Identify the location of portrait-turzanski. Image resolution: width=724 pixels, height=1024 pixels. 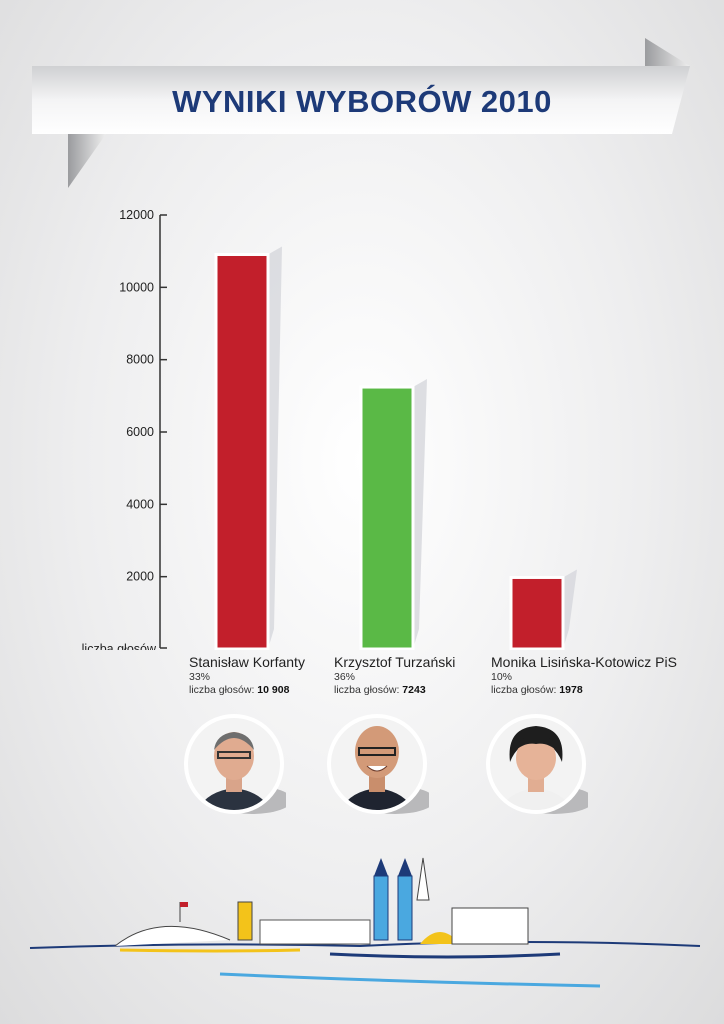
(378, 764).